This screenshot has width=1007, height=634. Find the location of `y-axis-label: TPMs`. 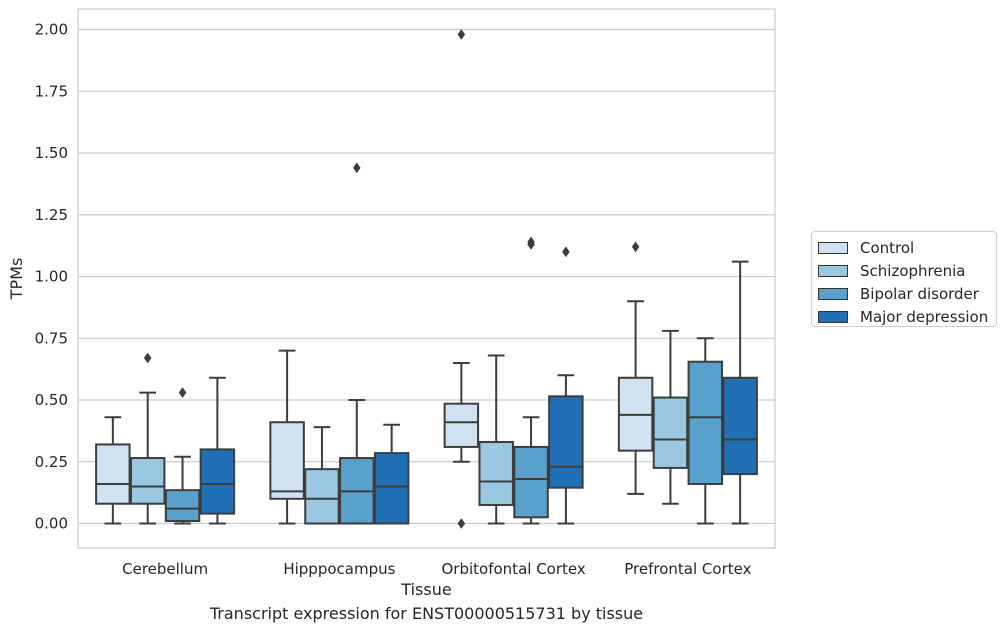

y-axis-label: TPMs is located at coordinates (16, 279).